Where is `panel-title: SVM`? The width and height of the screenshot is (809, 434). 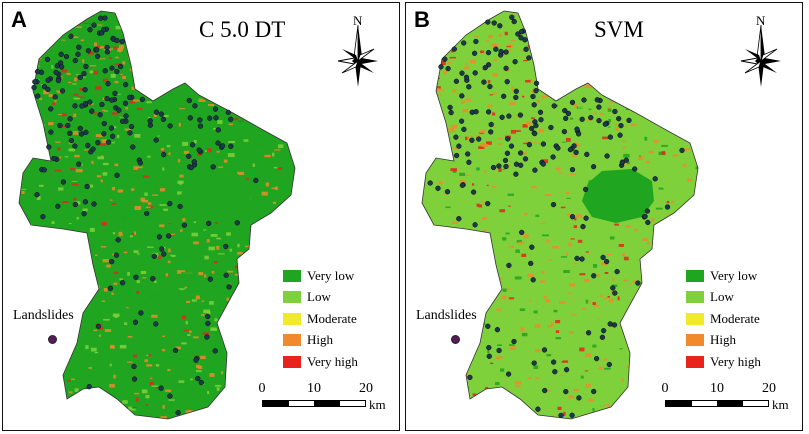 panel-title: SVM is located at coordinates (619, 29).